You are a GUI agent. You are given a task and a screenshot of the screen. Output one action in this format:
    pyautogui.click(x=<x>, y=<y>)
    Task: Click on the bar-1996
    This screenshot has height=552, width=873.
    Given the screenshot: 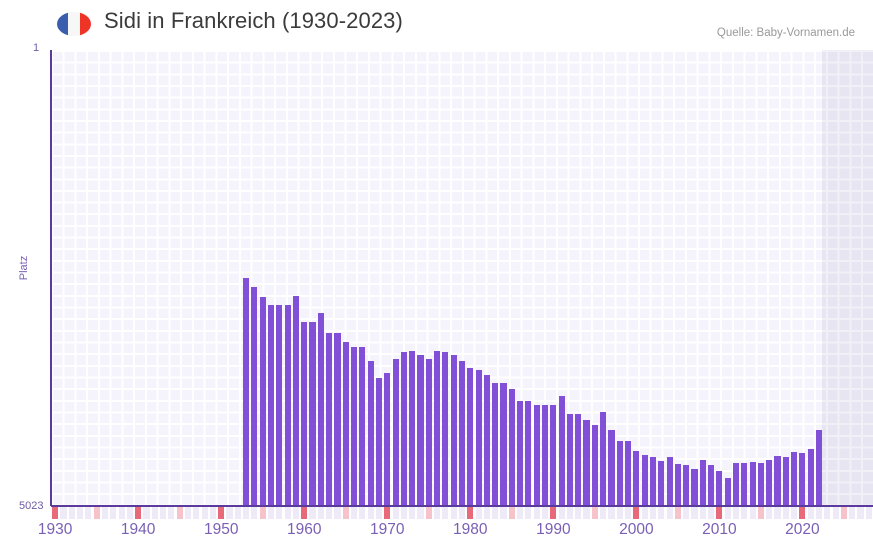 What is the action you would take?
    pyautogui.click(x=603, y=458)
    